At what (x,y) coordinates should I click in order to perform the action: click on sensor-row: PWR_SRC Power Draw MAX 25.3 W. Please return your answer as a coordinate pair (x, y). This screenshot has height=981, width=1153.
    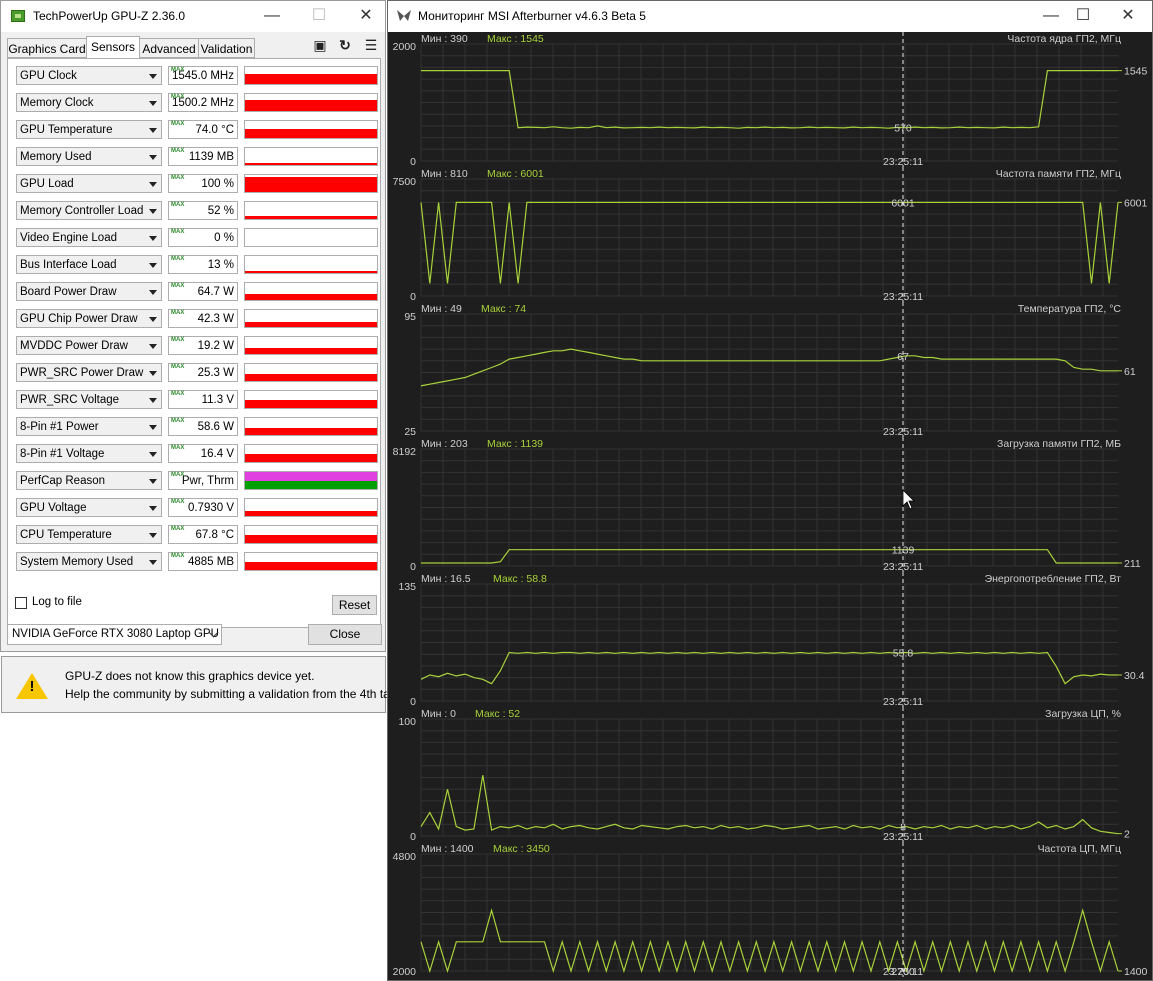
    Looking at the image, I should click on (197, 373).